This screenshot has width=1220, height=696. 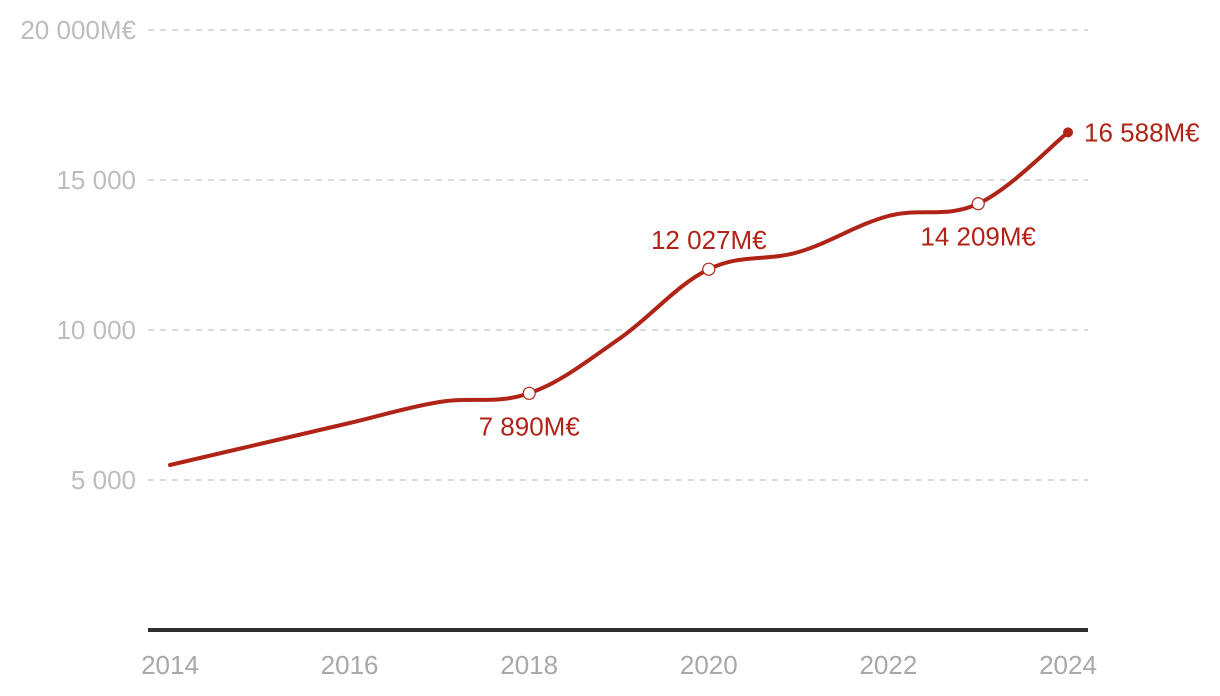 I want to click on x-tick-labels: 2014 2016 2018 2020 2022 2024, so click(x=619, y=665).